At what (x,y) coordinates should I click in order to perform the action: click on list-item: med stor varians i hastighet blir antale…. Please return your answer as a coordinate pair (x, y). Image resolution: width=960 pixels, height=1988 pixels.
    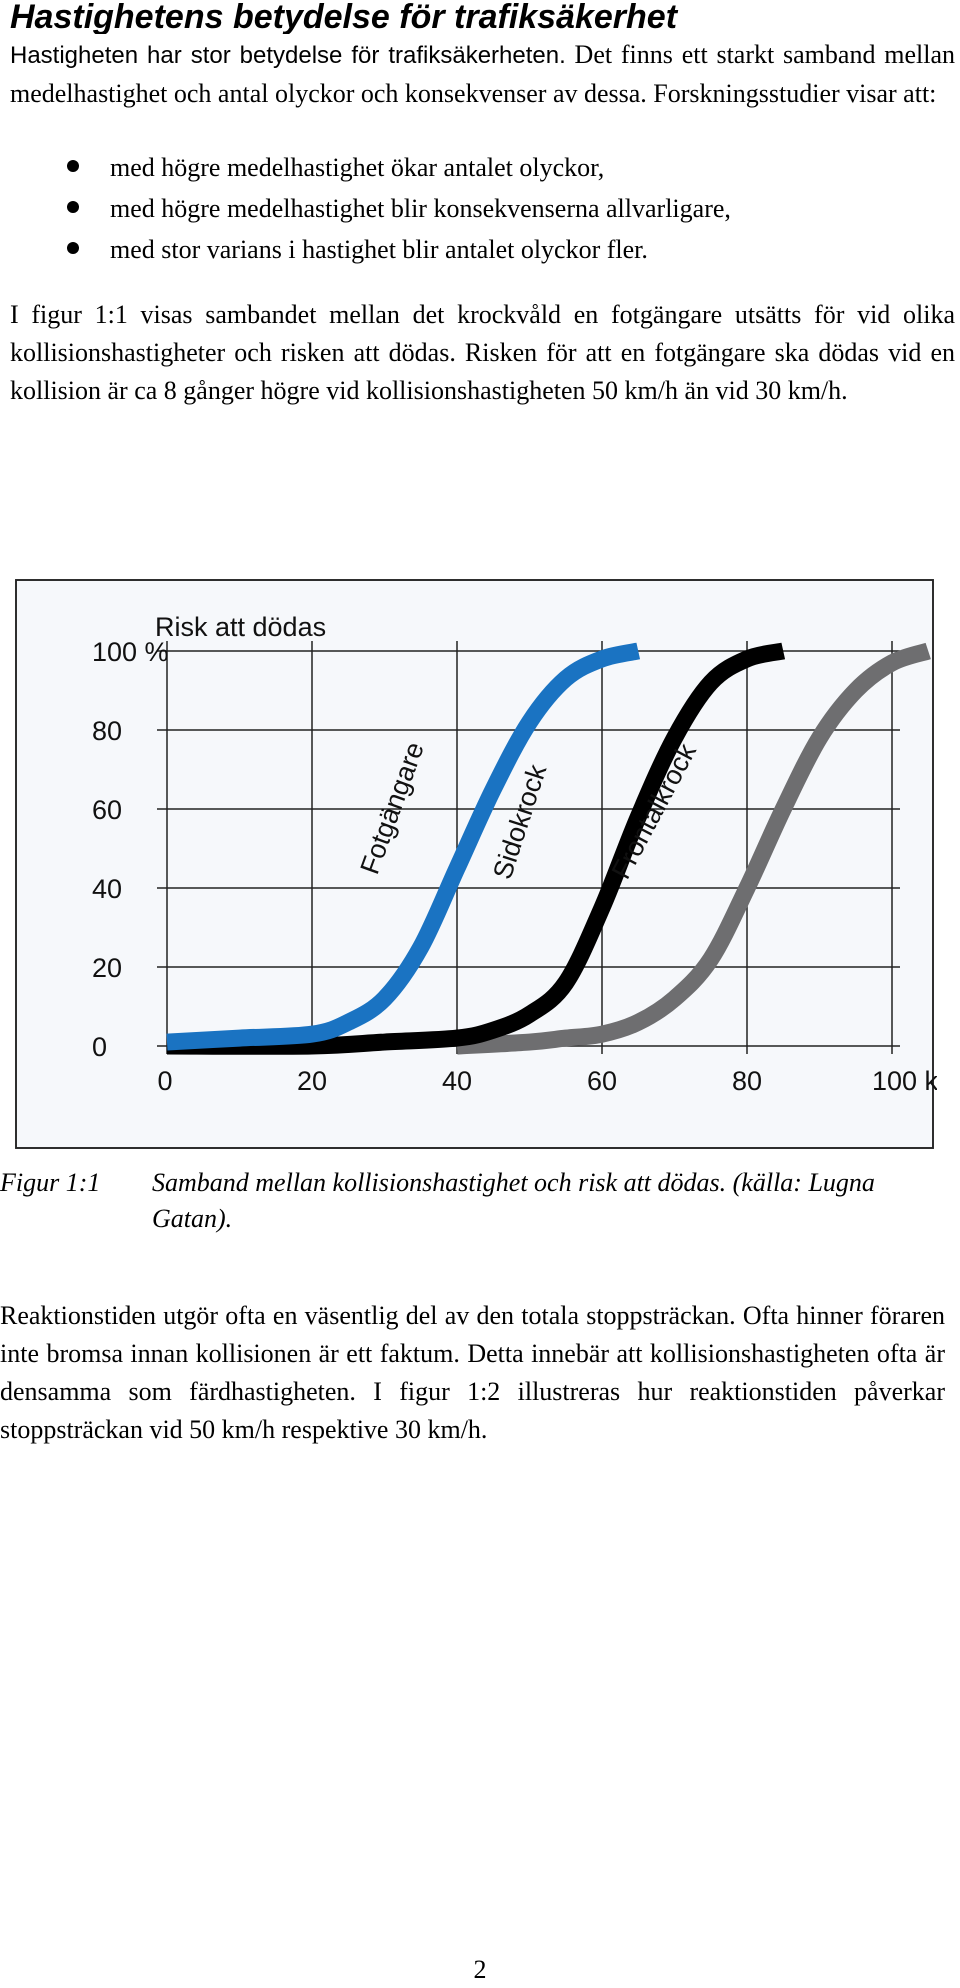
    Looking at the image, I should click on (482, 249).